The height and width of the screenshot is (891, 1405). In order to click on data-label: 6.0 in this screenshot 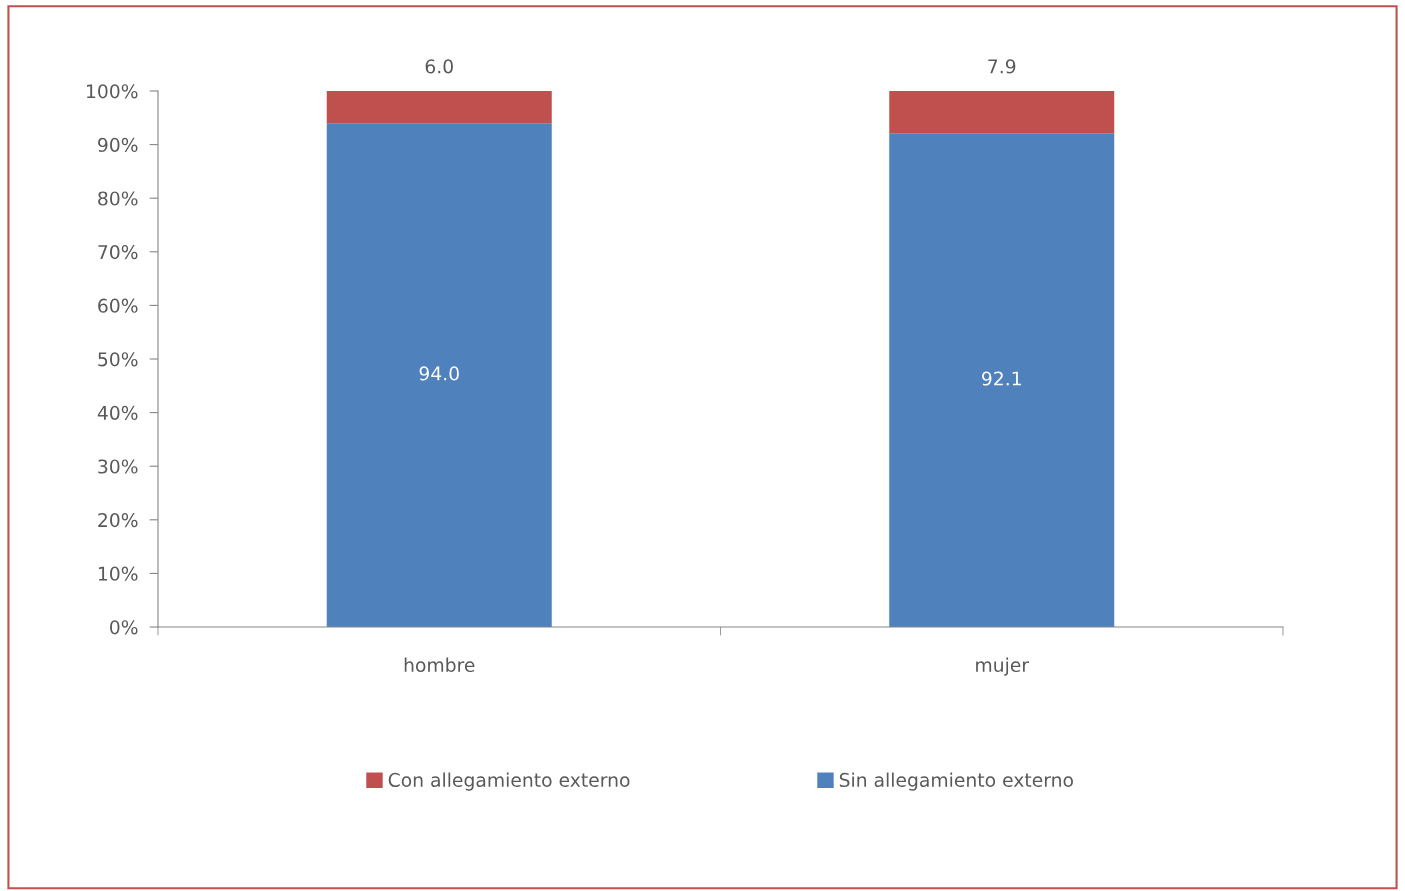, I will do `click(439, 66)`.